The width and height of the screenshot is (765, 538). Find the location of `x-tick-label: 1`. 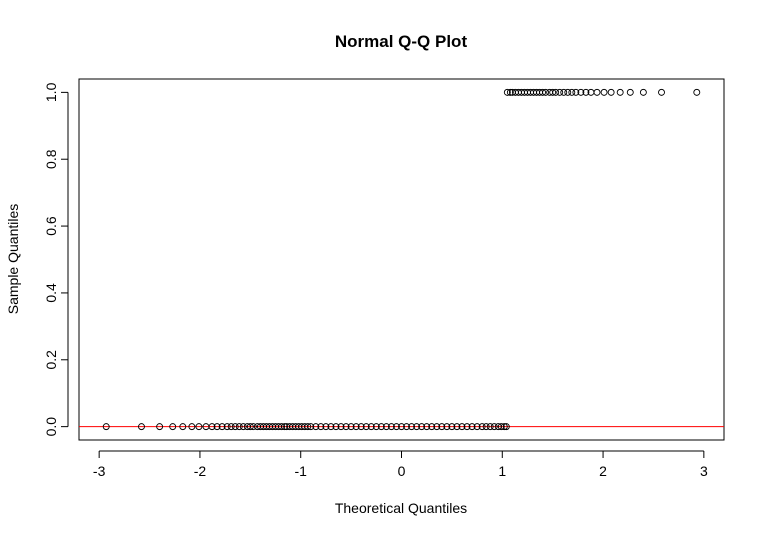

x-tick-label: 1 is located at coordinates (502, 471).